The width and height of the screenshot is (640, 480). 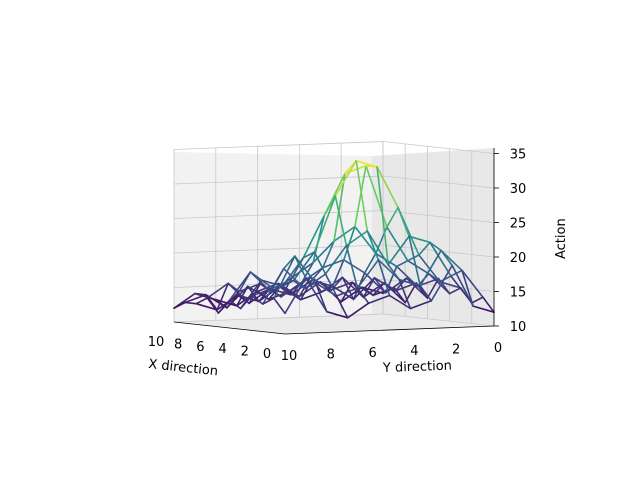 I want to click on y-tick-label: 10, so click(x=289, y=356).